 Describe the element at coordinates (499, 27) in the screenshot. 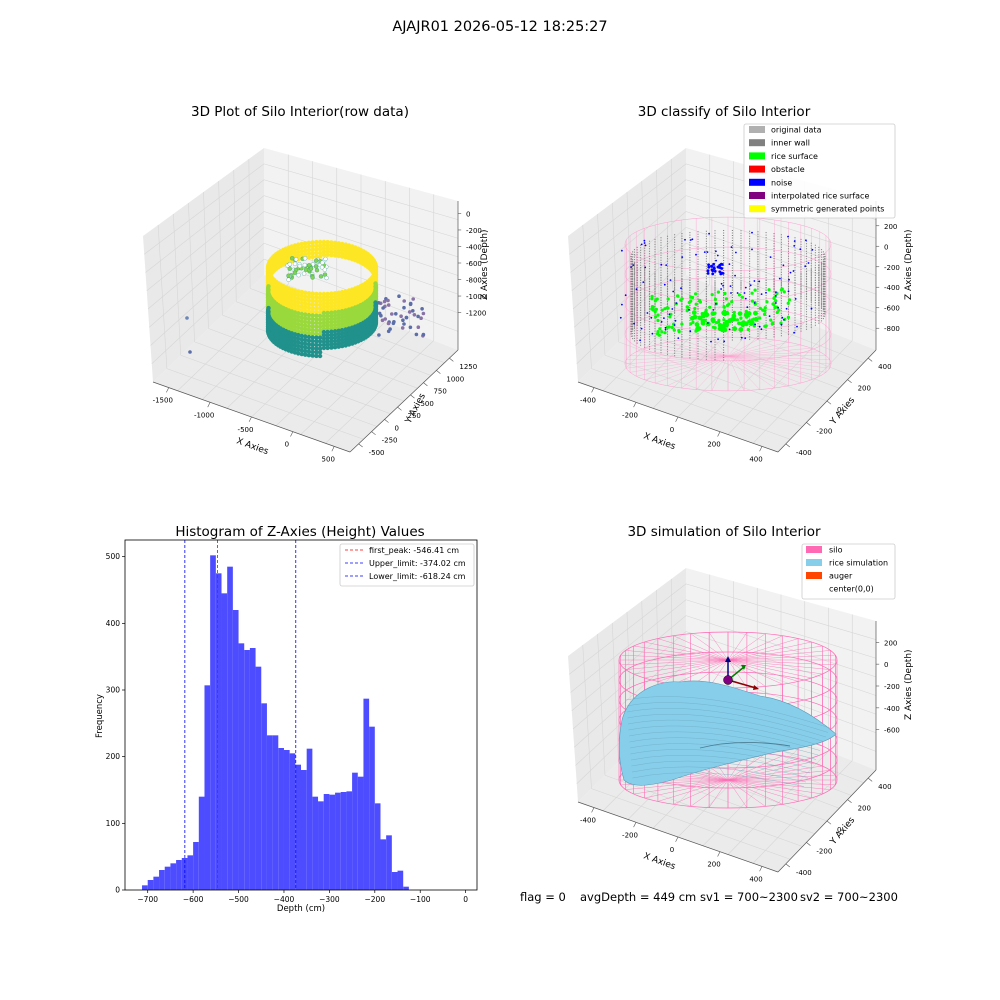

I see `figure-suptitle: AJAJR01 2026-05-12 18:25:27` at that location.